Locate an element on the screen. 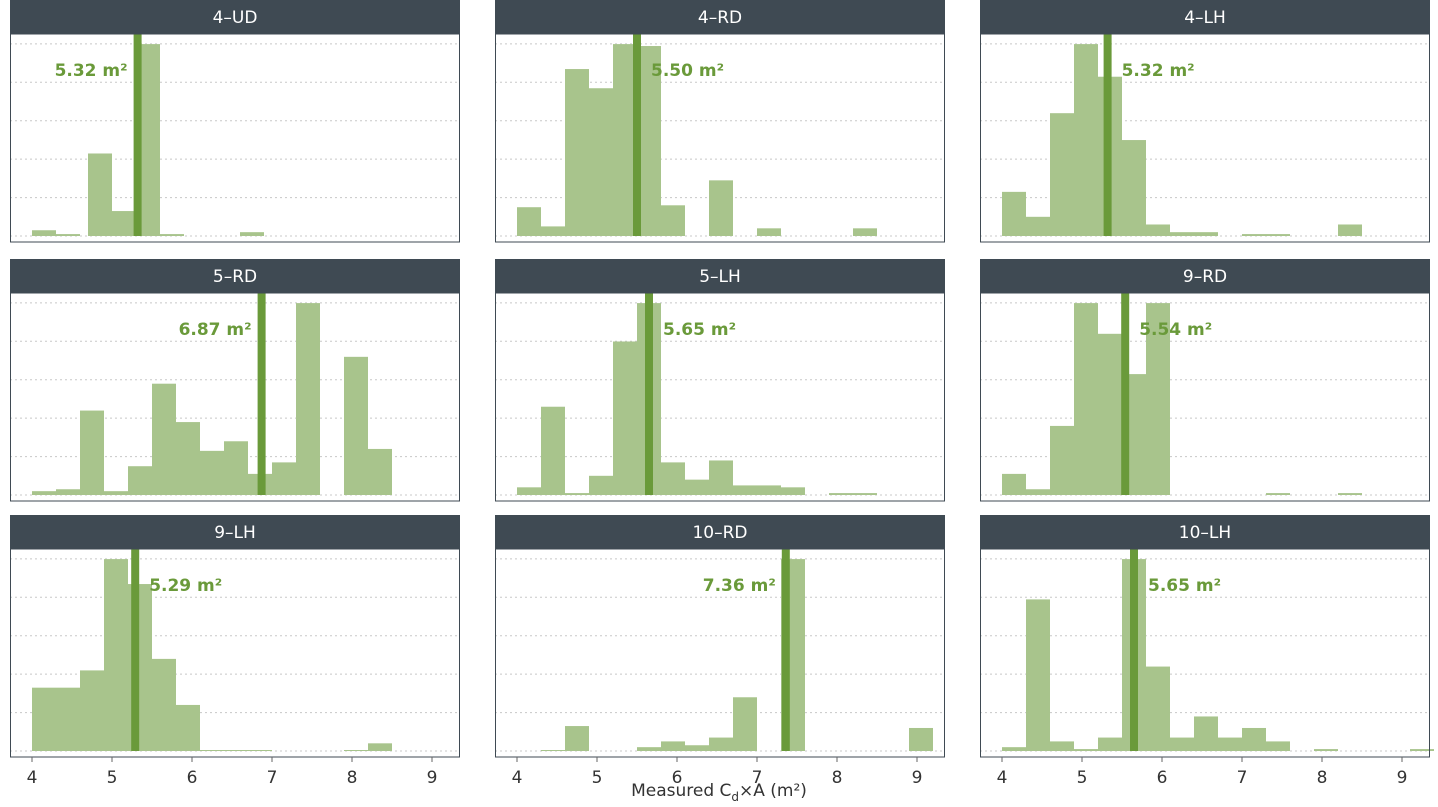  x-axis-ticks: 4 5 6 7 8 9 4 5 6 7 8 9 4 5 6 7 8 9 is located at coordinates (717, 772).